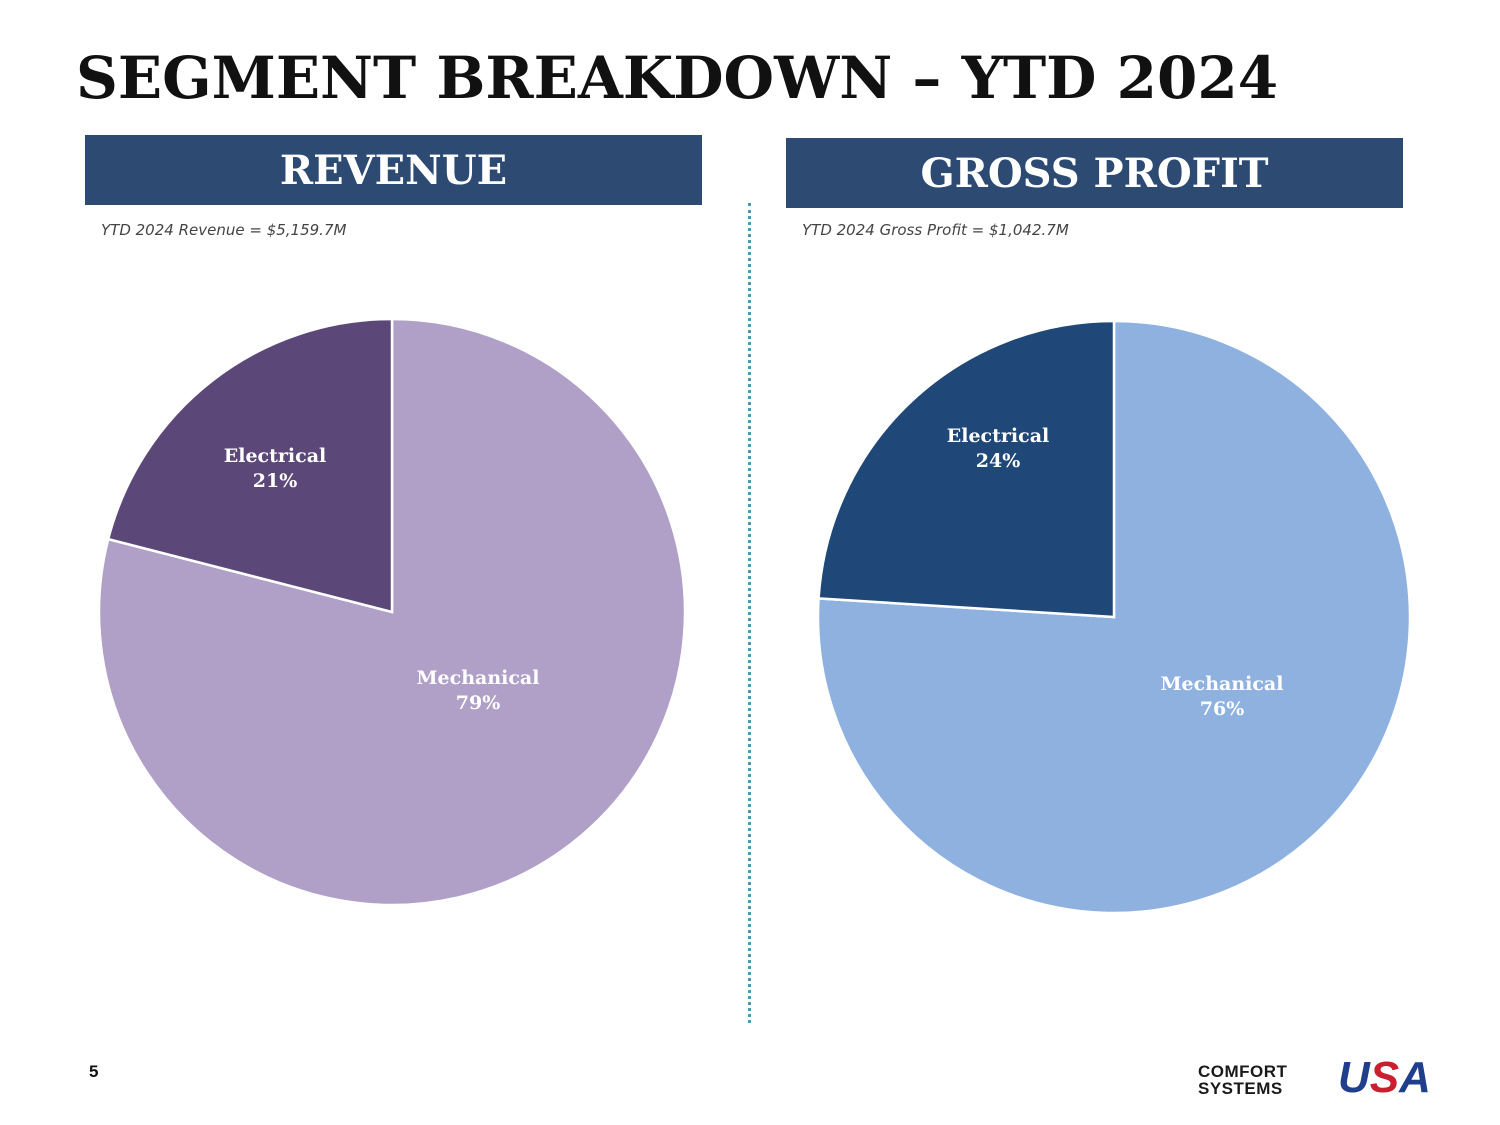 Image resolution: width=1500 pixels, height=1125 pixels. Describe the element at coordinates (677, 78) in the screenshot. I see `page-title: SEGMENT BREAKDOWN – YTD 2024` at that location.